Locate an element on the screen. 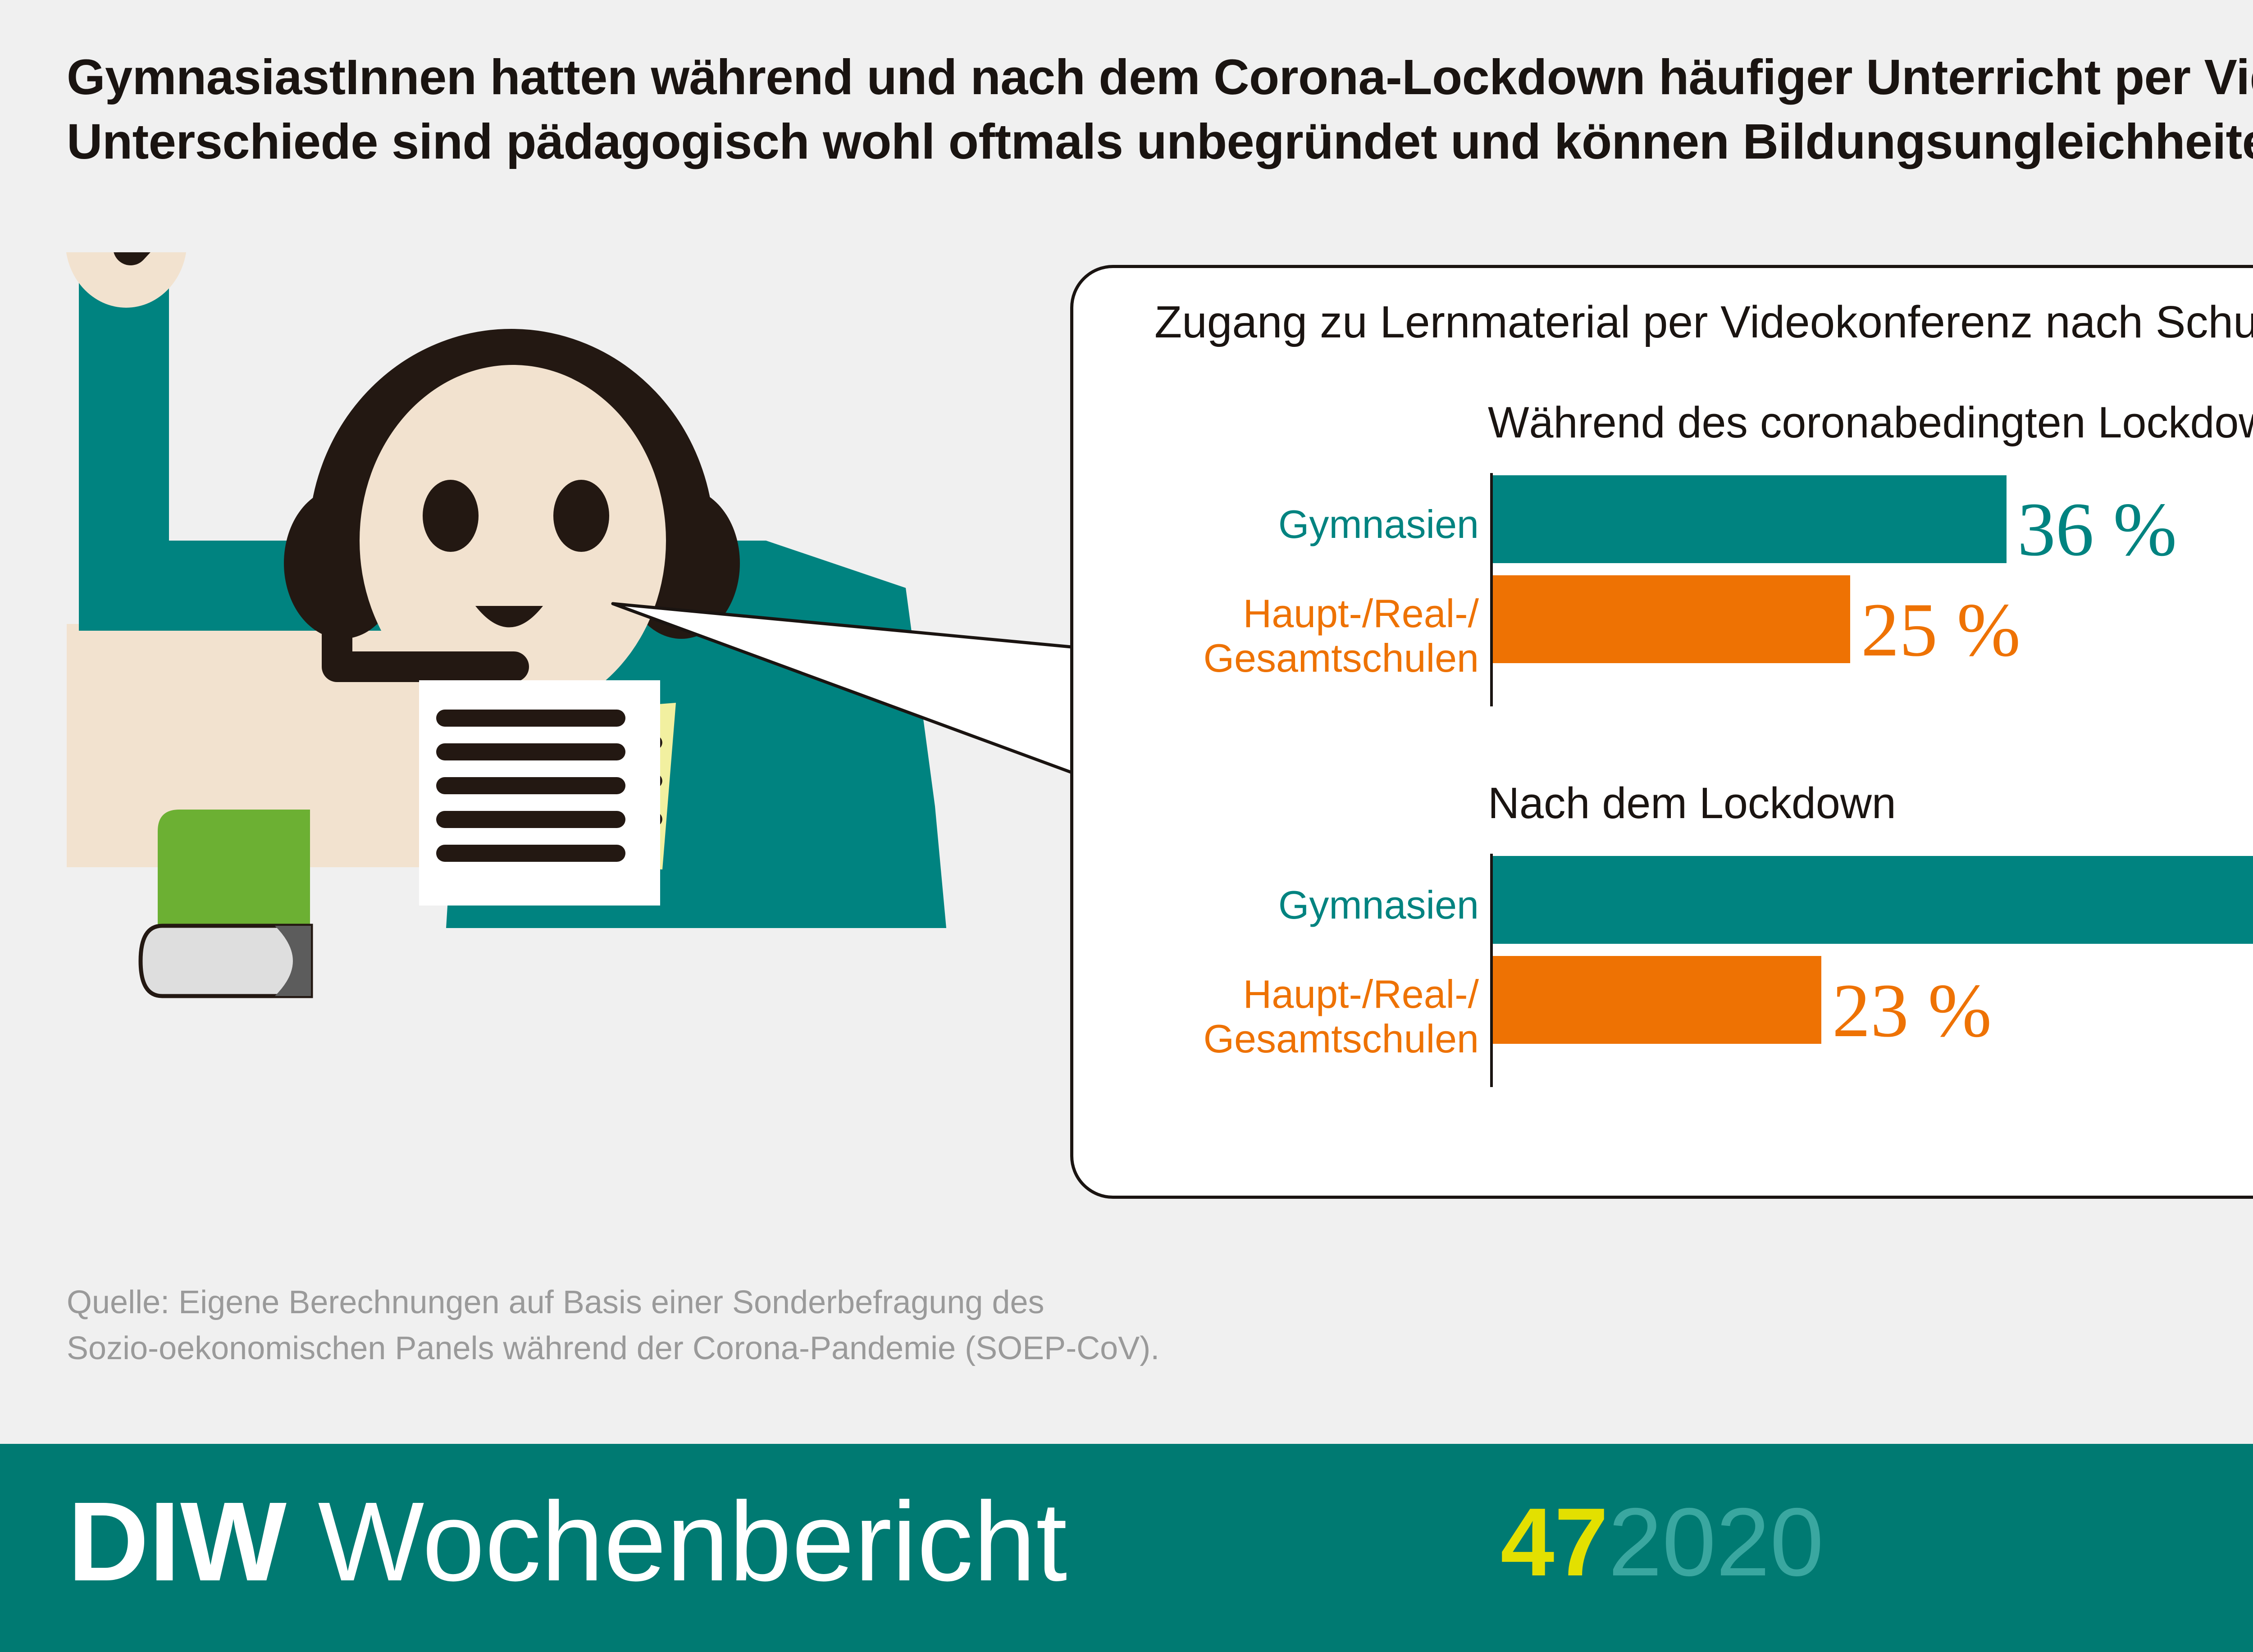 This screenshot has height=1652, width=2253. group-2-category-haupt-line1: Haupt-/Real-/ is located at coordinates (1361, 994).